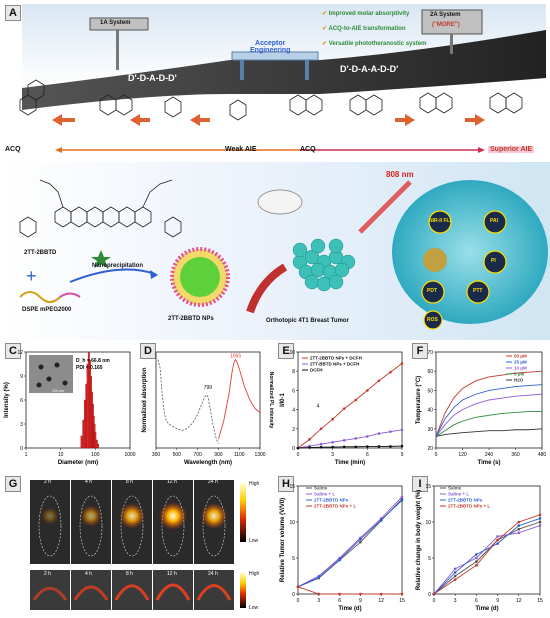 This screenshot has width=550, height=618. I want to click on x-tick-label: 6, so click(367, 455).